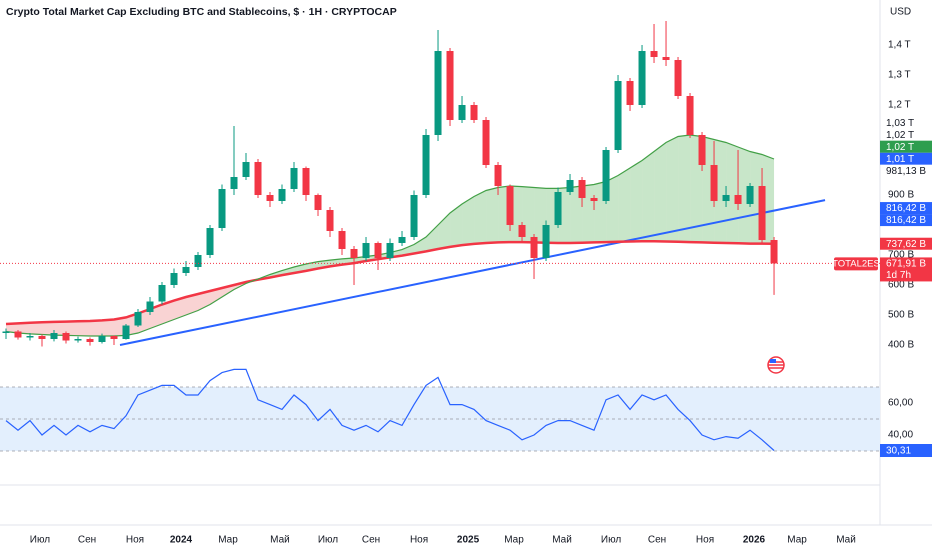 The image size is (932, 555). I want to click on y-tick-label: 1,2 T, so click(899, 105).